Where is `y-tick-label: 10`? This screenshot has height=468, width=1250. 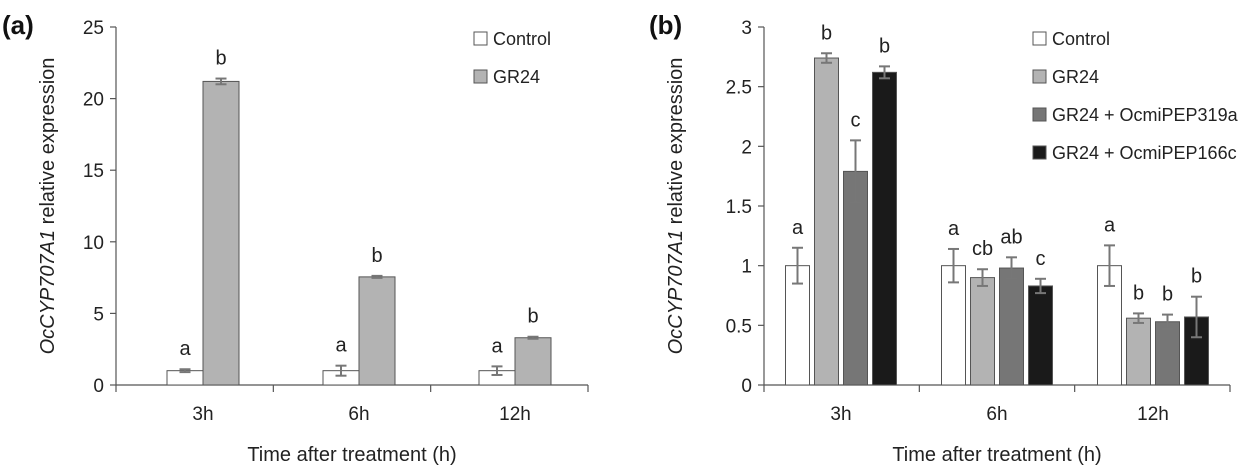
y-tick-label: 10 is located at coordinates (93, 243).